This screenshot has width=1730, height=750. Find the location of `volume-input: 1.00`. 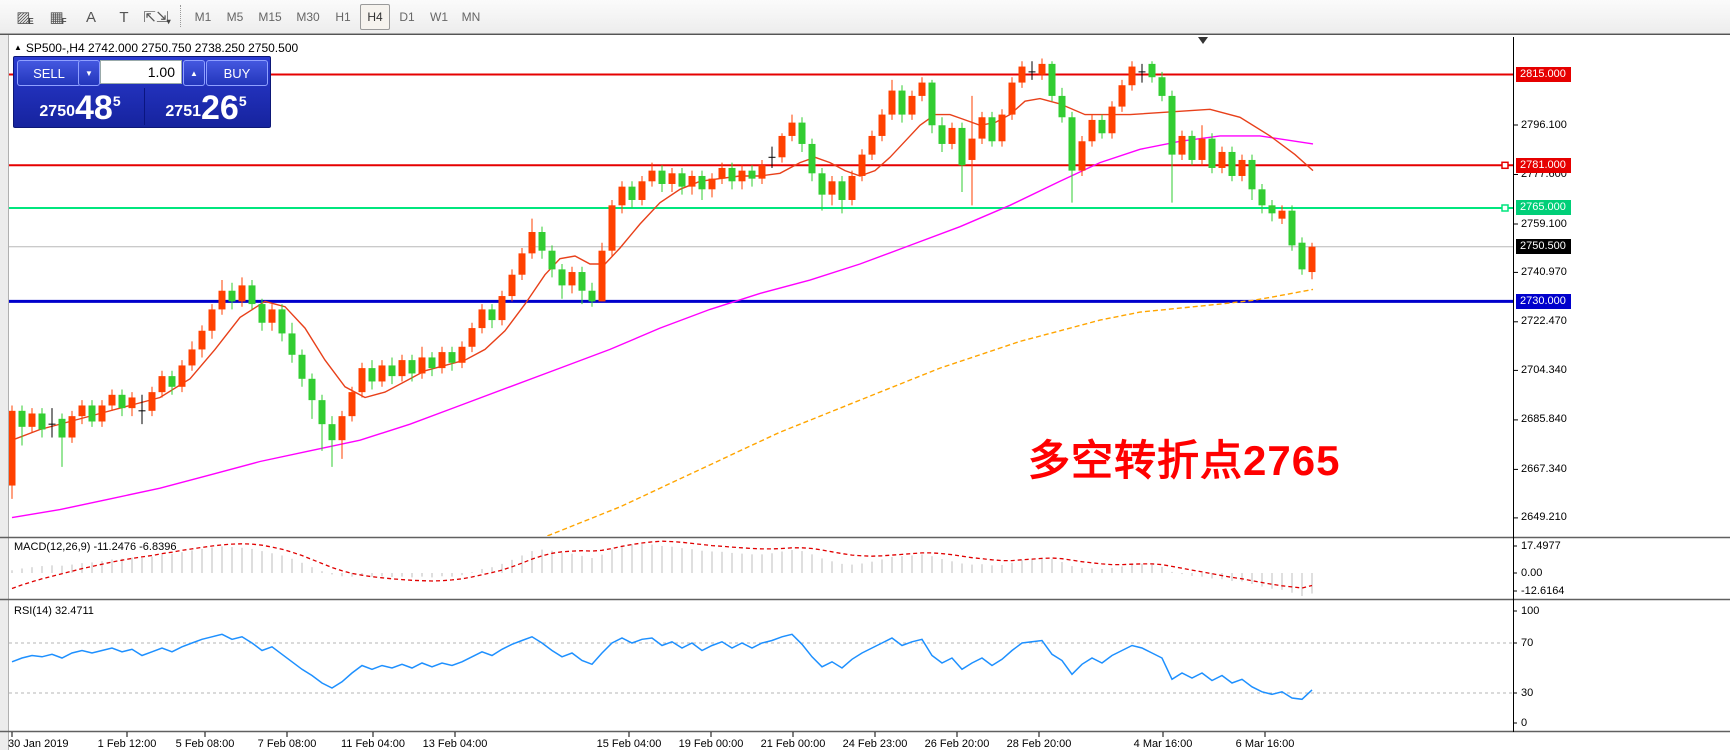

volume-input: 1.00 is located at coordinates (141, 72).